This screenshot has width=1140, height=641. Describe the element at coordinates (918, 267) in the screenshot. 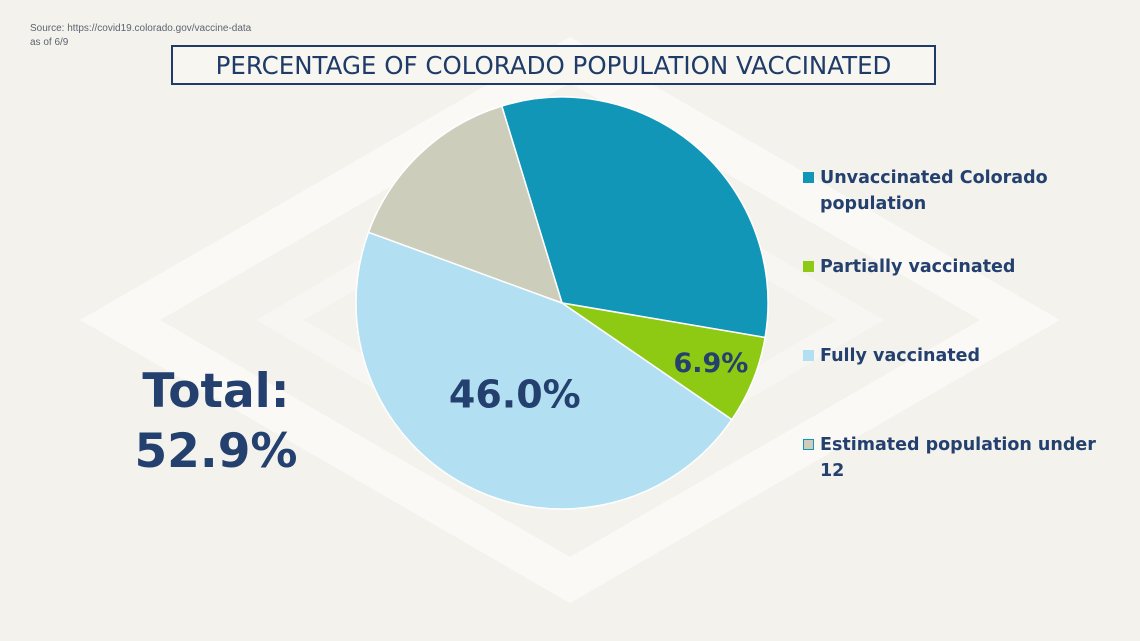

I see `legend-label-partially-vaccinated: Partially vaccinated` at that location.